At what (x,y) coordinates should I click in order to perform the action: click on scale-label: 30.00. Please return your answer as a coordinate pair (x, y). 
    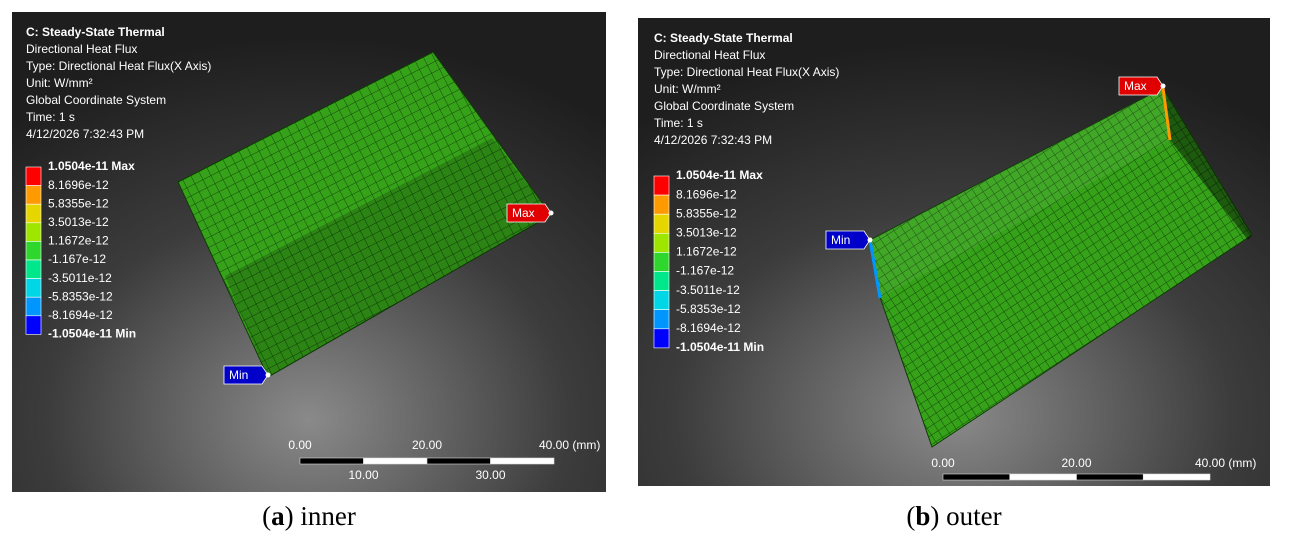
    Looking at the image, I should click on (490, 475).